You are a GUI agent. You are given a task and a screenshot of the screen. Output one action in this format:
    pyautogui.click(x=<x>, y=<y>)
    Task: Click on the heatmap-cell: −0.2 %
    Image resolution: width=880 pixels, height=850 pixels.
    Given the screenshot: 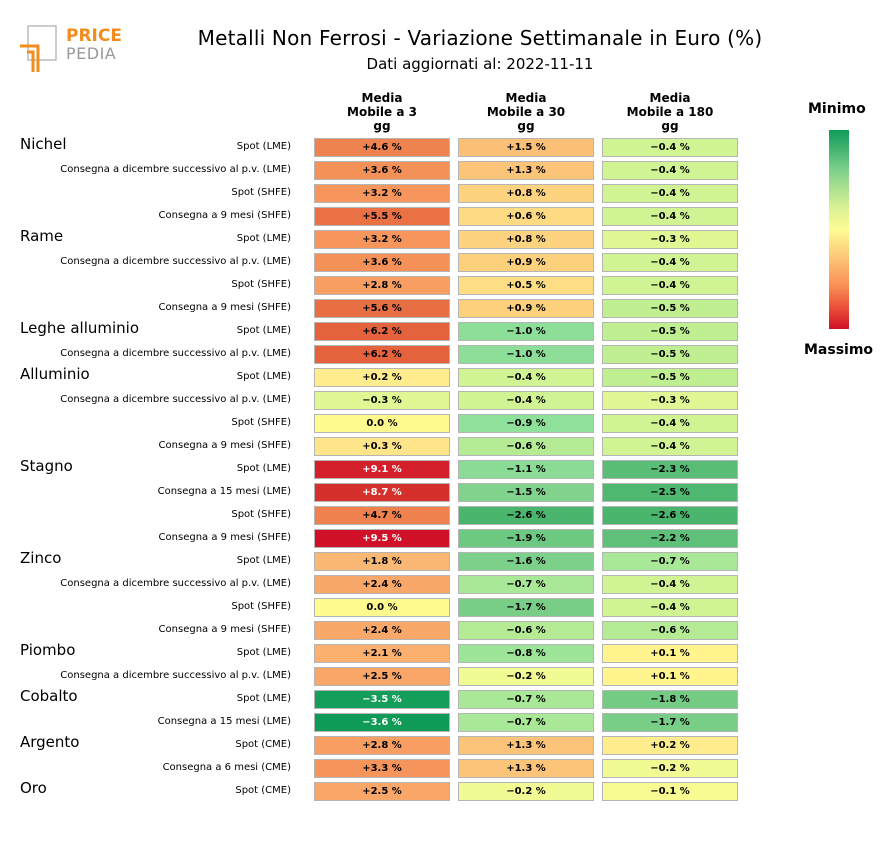 What is the action you would take?
    pyautogui.click(x=670, y=768)
    